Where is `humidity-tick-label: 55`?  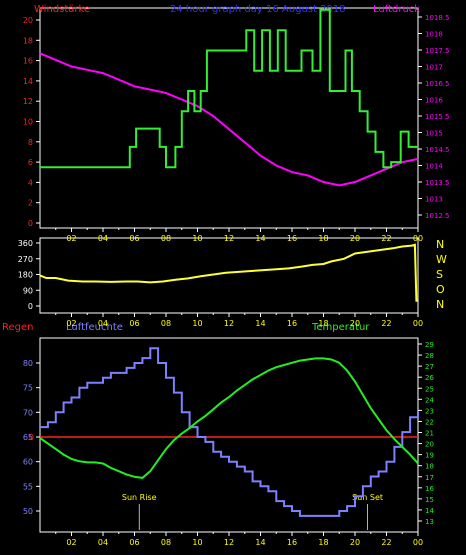 humidity-tick-label: 55 is located at coordinates (28, 486).